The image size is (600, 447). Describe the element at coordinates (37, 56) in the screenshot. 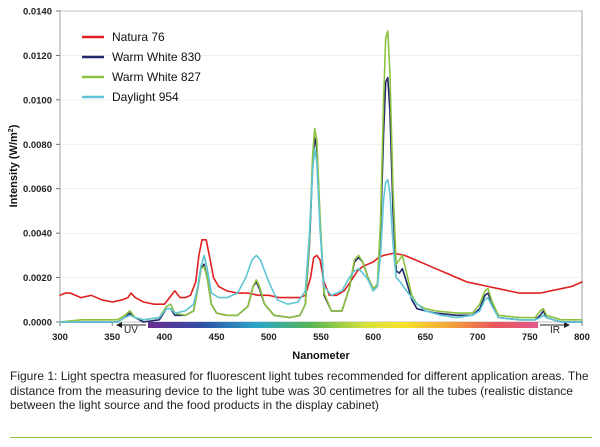

I see `y-tick-label: 0.0120` at that location.